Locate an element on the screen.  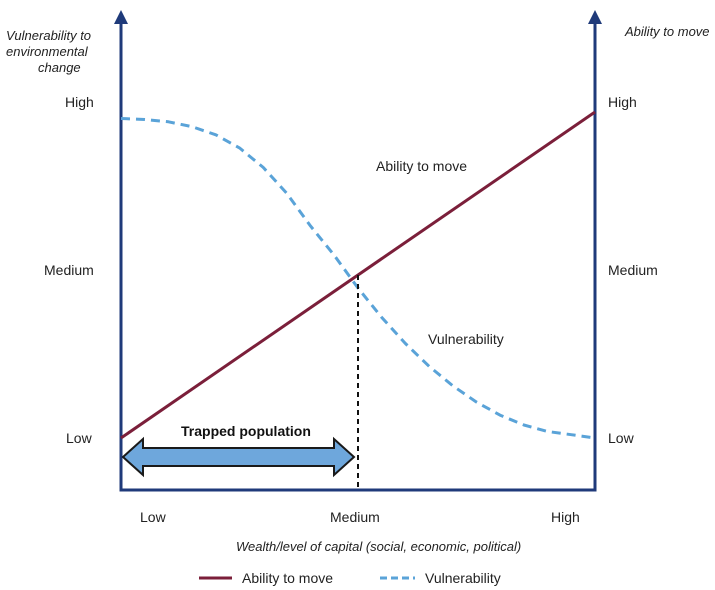
ability-to-move-annotation: Ability to move is located at coordinates (421, 166).